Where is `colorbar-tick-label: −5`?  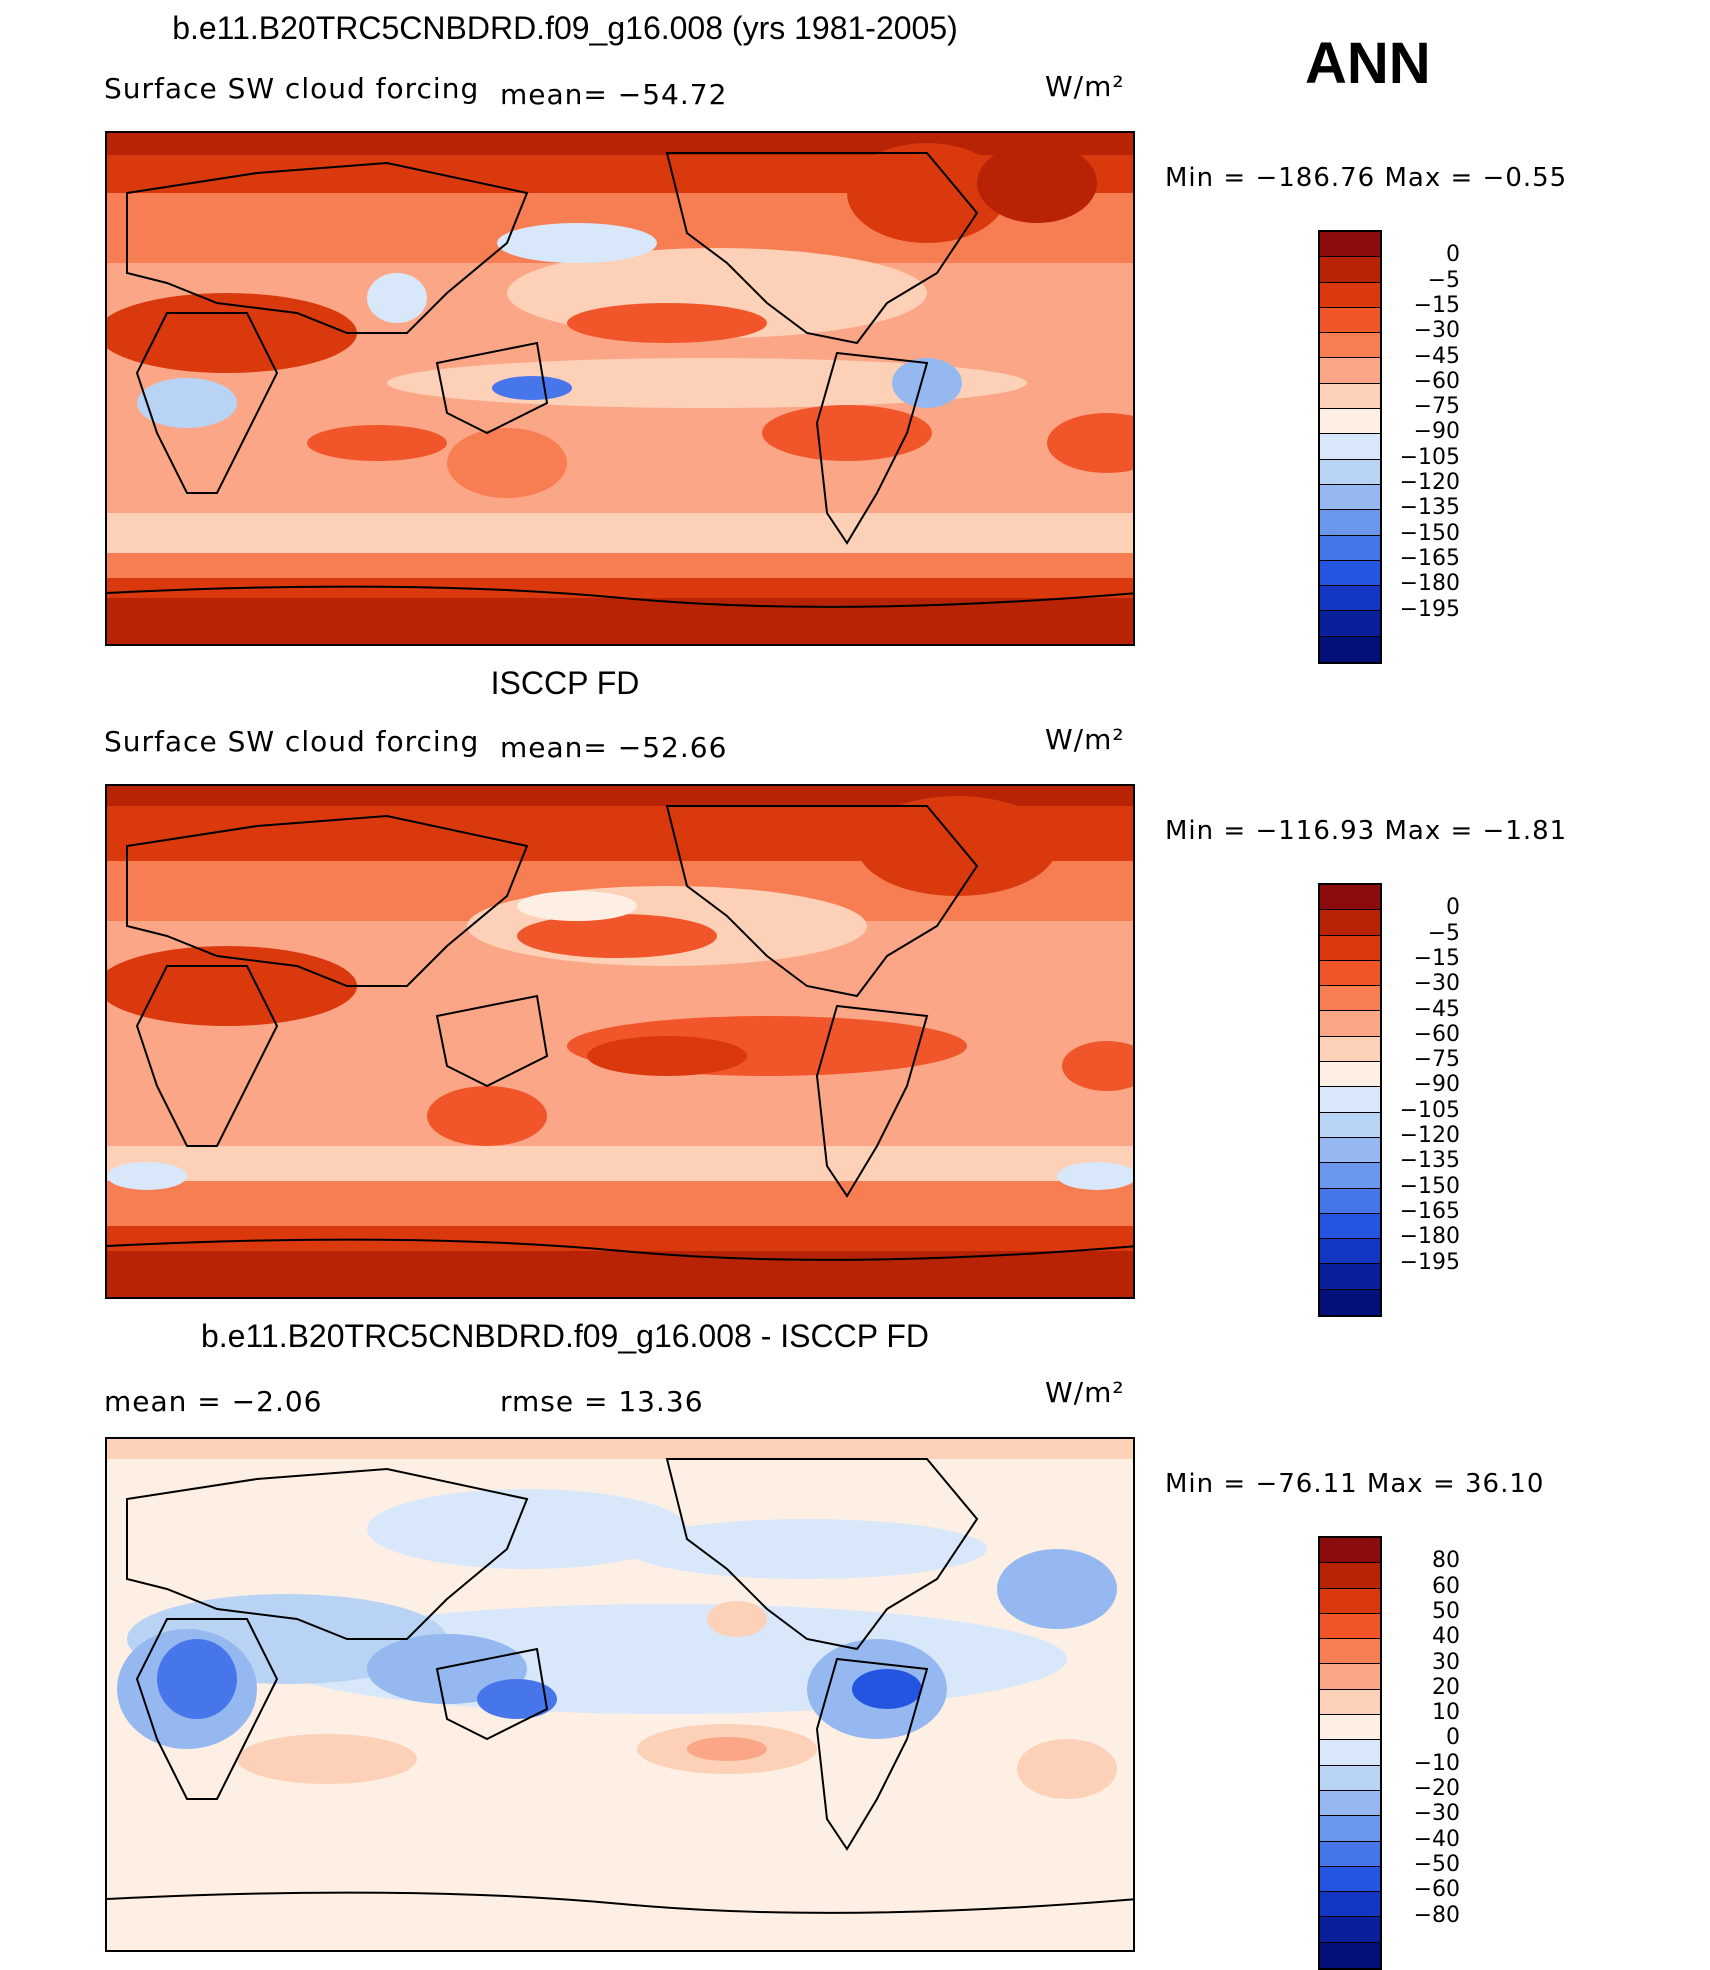
colorbar-tick-label: −5 is located at coordinates (1443, 933).